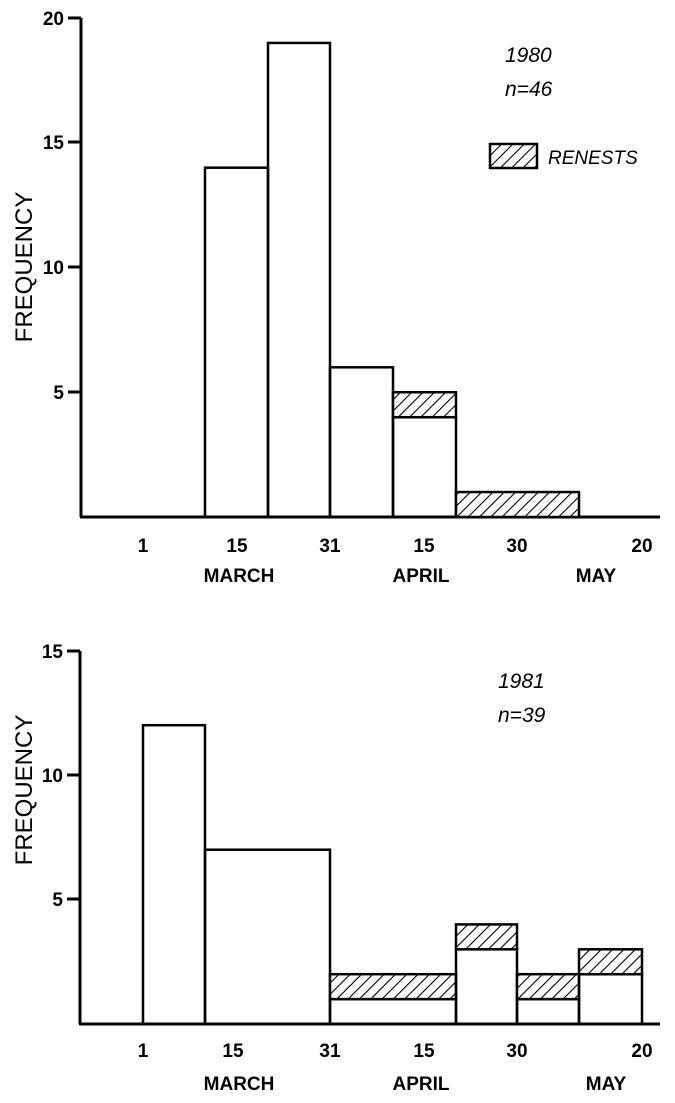 This screenshot has width=675, height=1103. Describe the element at coordinates (528, 55) in the screenshot. I see `year-annotation: 1980` at that location.